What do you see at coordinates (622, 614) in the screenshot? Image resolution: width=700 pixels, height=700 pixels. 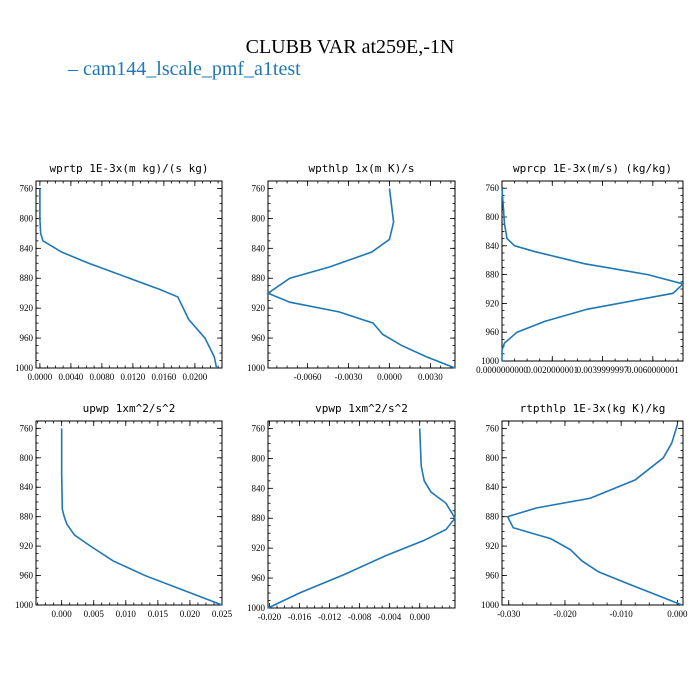 I see `x-tick-label: -0.010` at bounding box center [622, 614].